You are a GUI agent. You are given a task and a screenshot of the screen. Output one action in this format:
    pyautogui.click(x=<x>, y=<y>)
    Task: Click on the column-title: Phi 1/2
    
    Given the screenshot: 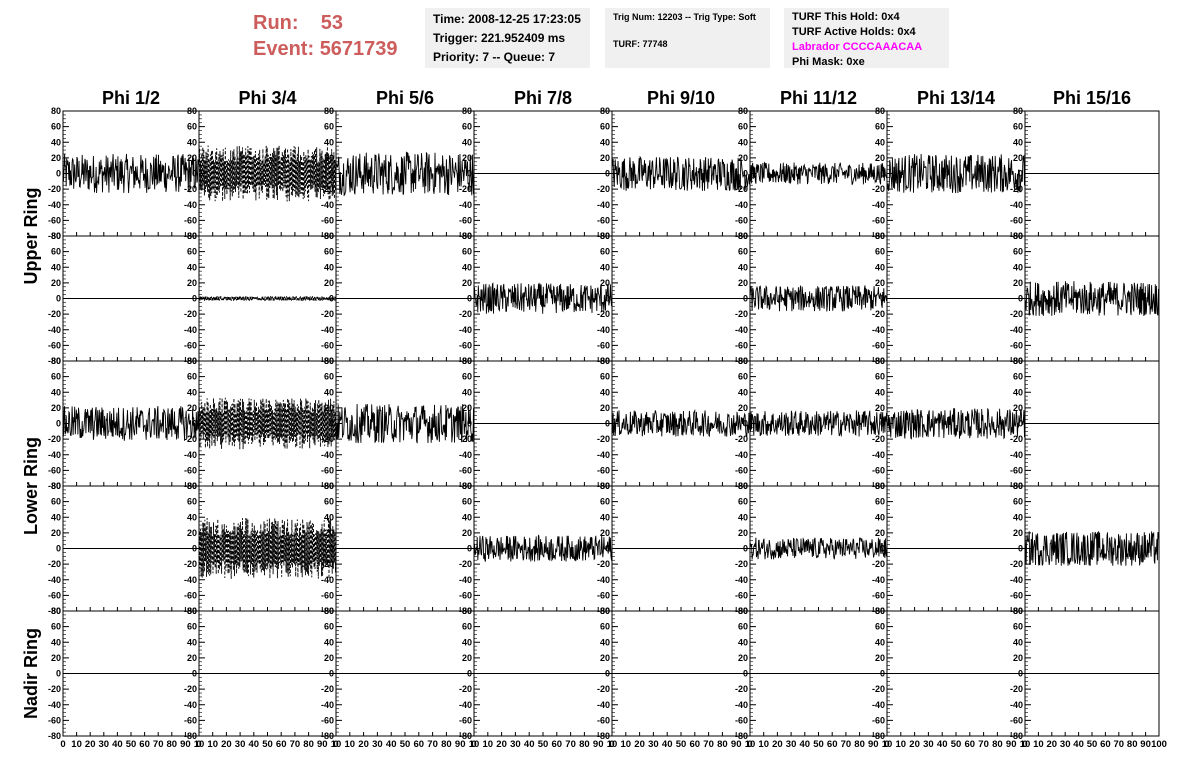 What is the action you would take?
    pyautogui.click(x=131, y=98)
    